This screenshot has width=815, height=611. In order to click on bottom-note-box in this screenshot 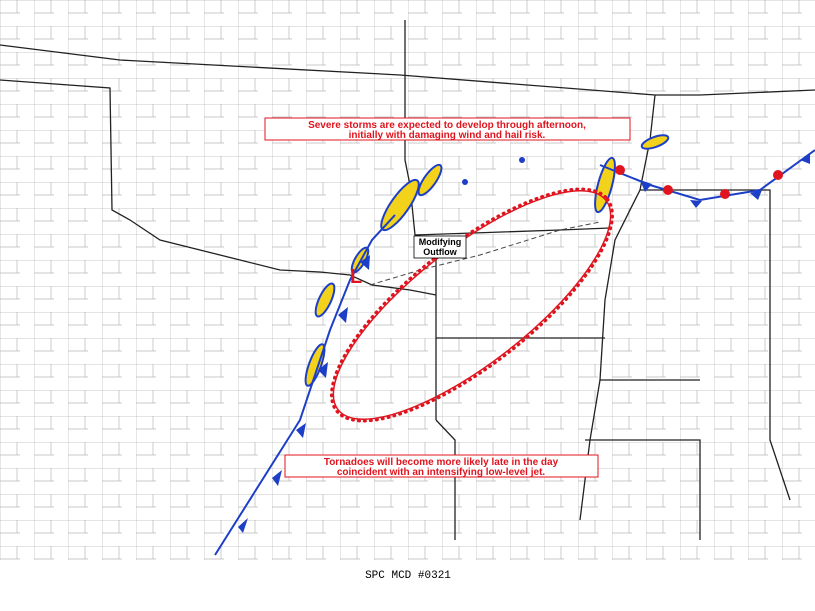, I will do `click(441, 466)`.